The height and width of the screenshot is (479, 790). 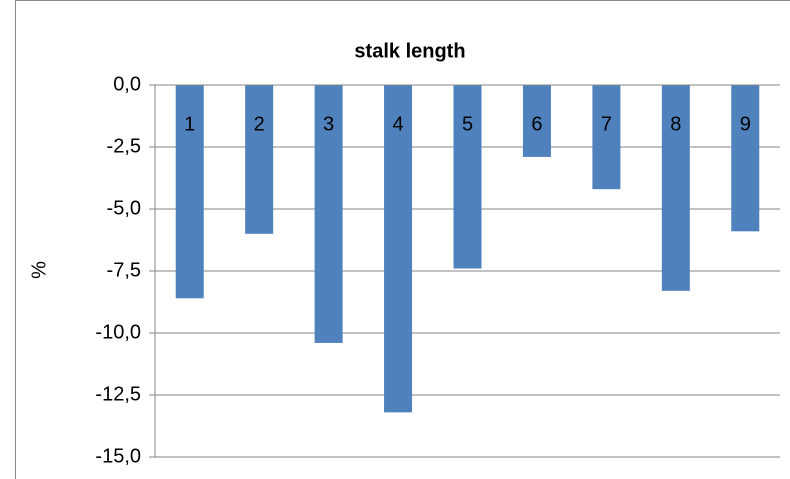 What do you see at coordinates (118, 332) in the screenshot?
I see `y-tick-label: -10,0` at bounding box center [118, 332].